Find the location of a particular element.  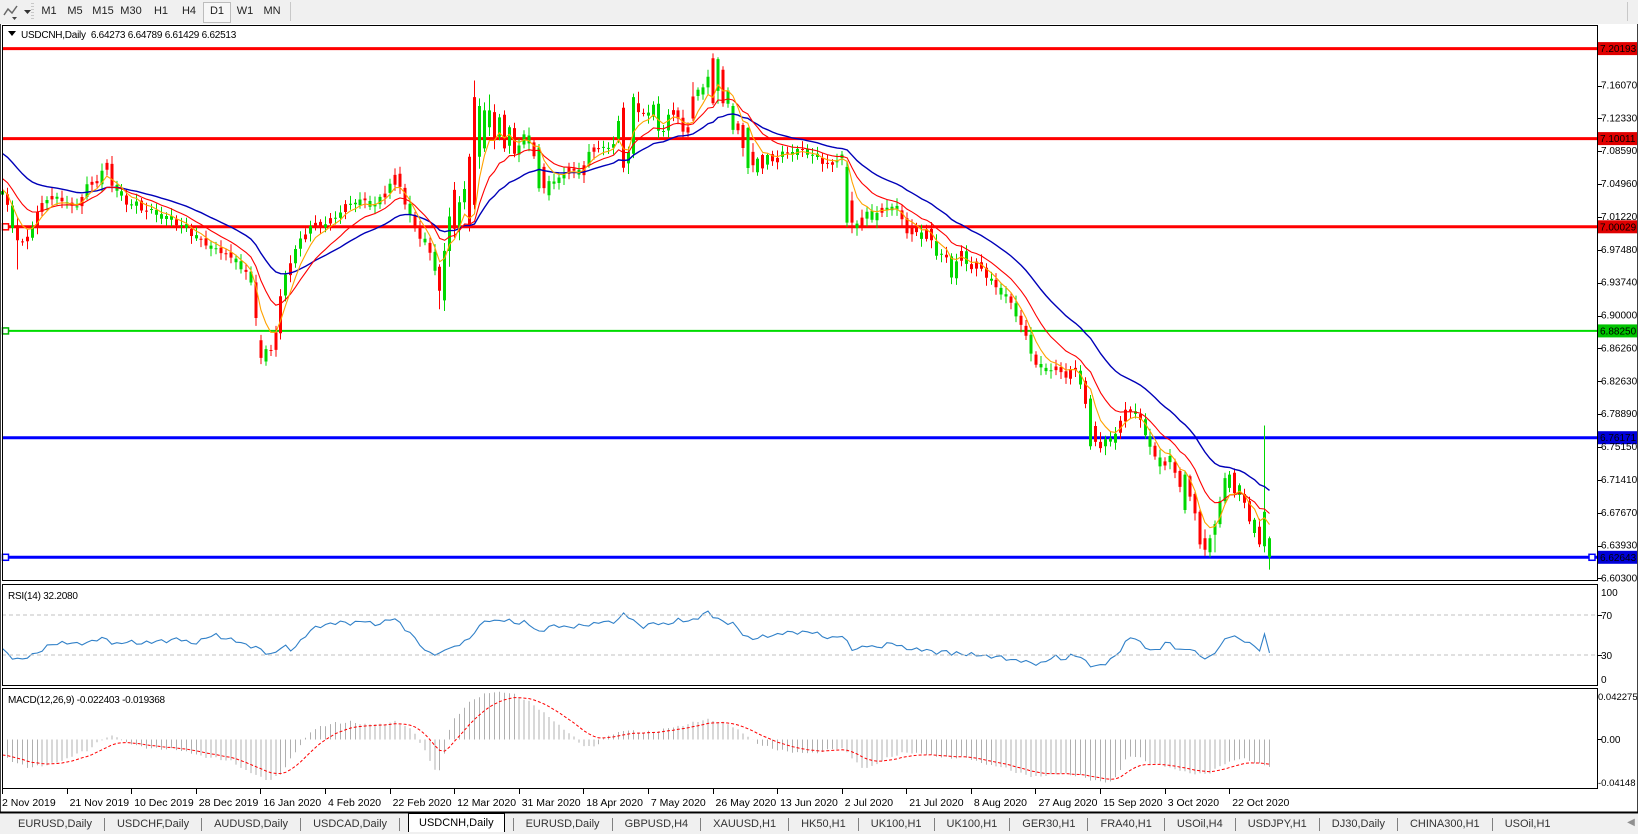

svg-text: 6.93740 is located at coordinates (1619, 283).